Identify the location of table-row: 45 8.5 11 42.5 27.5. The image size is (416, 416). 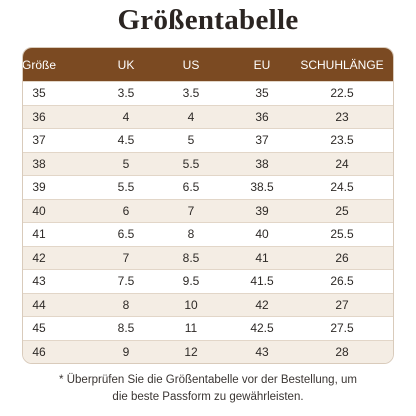
(208, 328).